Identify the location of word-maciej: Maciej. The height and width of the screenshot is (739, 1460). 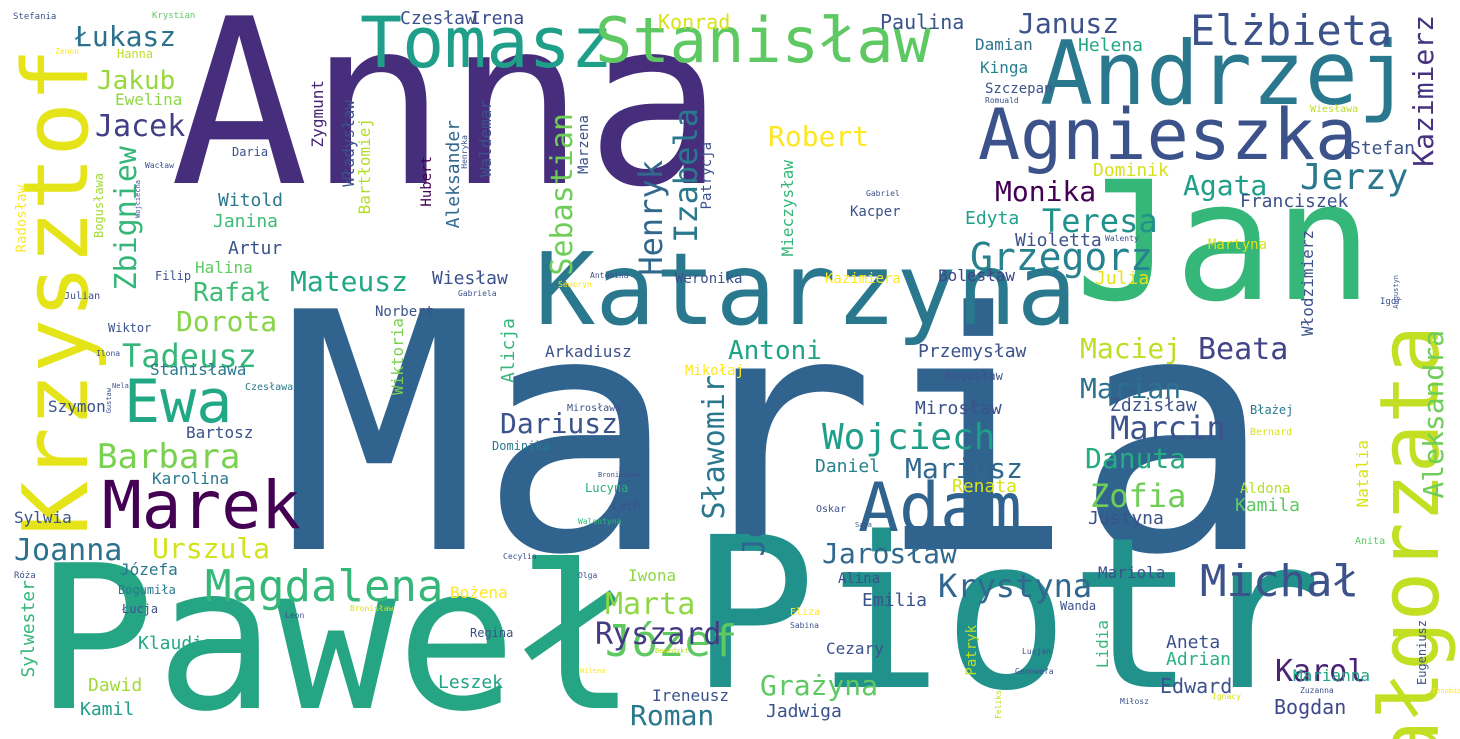
(1131, 348).